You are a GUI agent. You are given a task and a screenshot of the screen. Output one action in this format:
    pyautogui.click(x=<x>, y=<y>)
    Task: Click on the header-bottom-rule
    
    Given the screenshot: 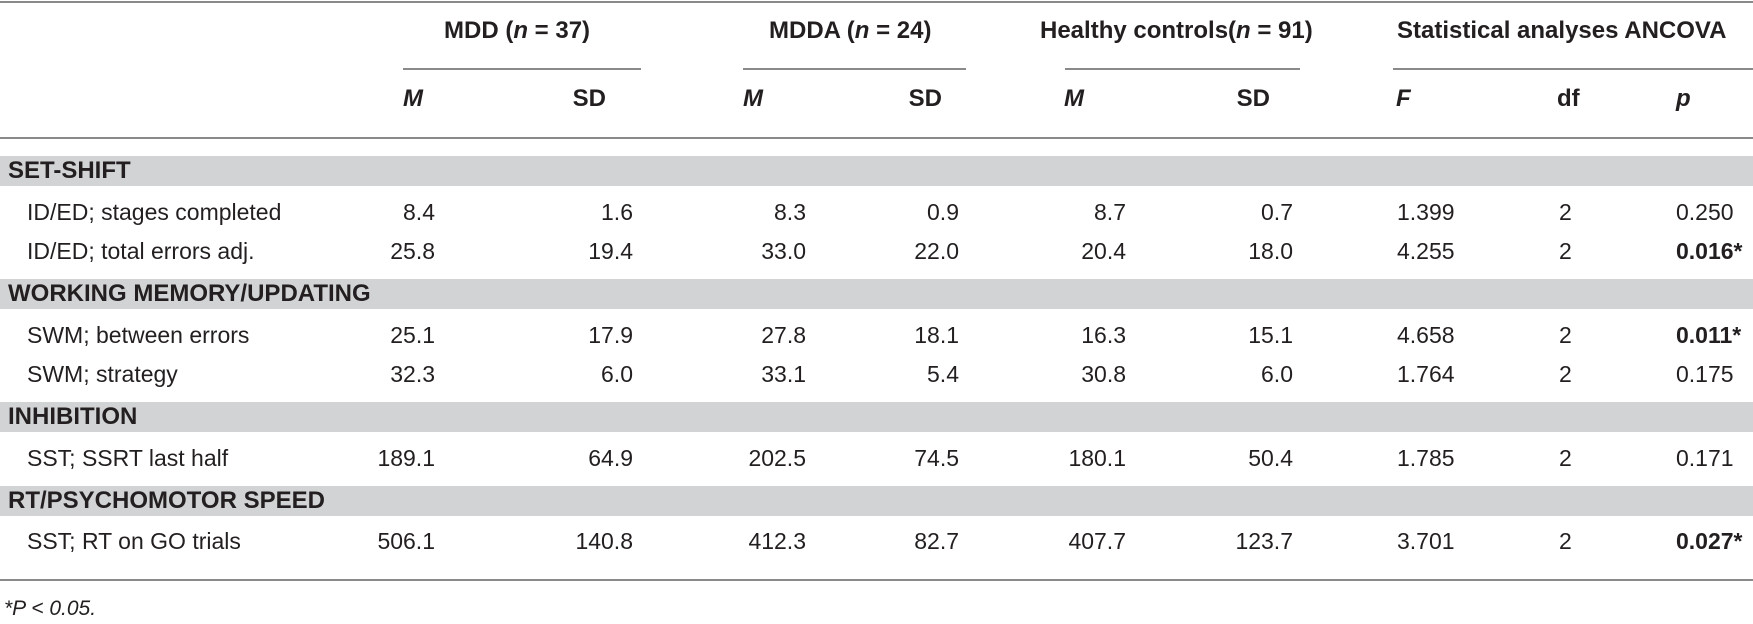 What is the action you would take?
    pyautogui.click(x=876, y=138)
    